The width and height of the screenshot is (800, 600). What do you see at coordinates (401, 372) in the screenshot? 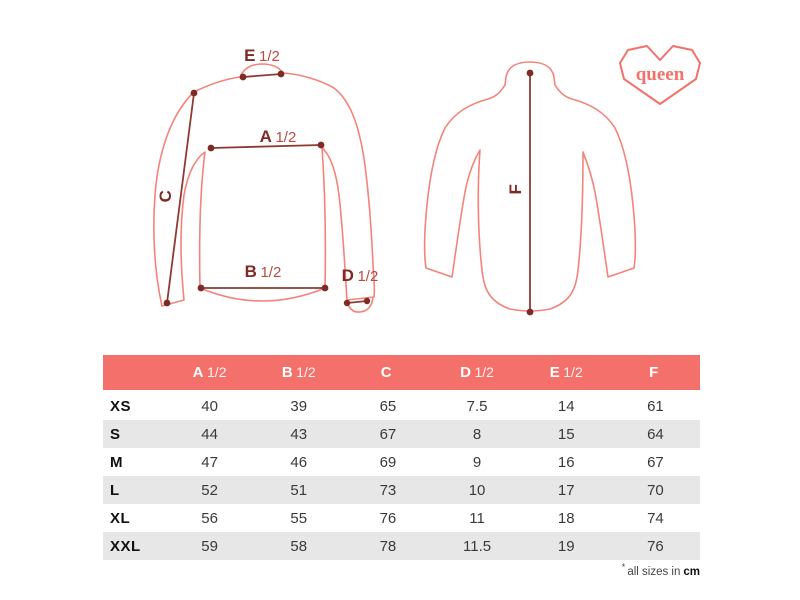
I see `size-table-header: A 1/2 B 1/2 C D 1/2 E 1/2 F` at bounding box center [401, 372].